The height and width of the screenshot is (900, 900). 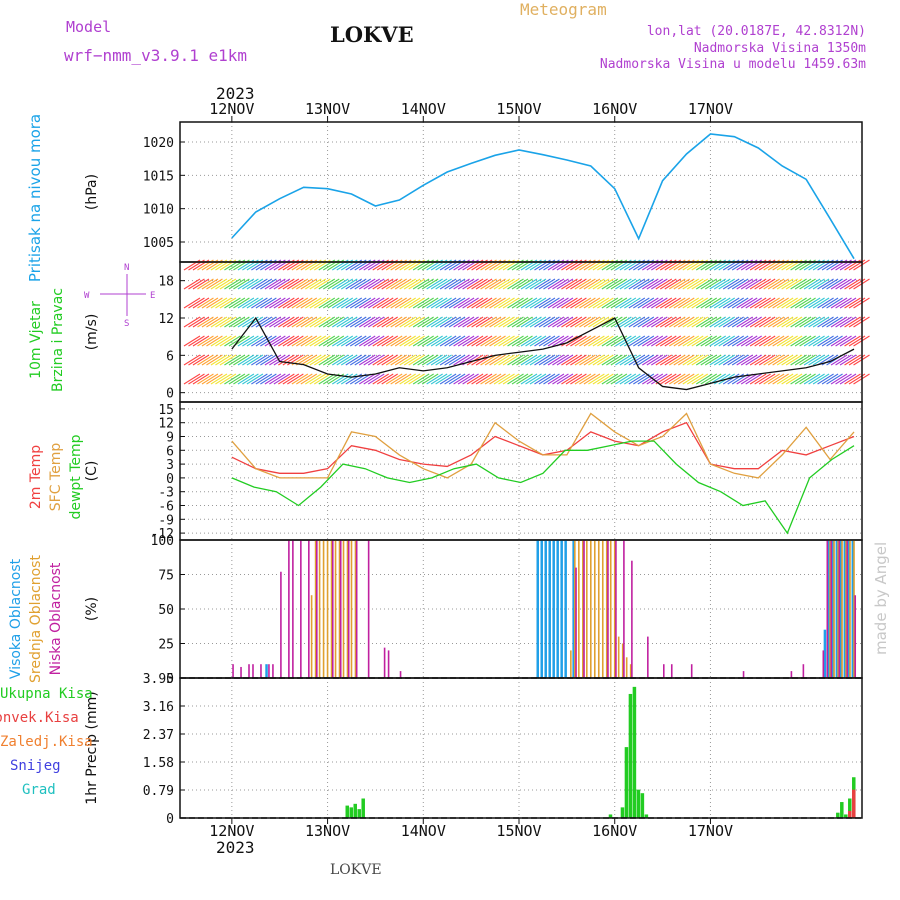 What do you see at coordinates (846, 816) in the screenshot?
I see `precip-bar` at bounding box center [846, 816].